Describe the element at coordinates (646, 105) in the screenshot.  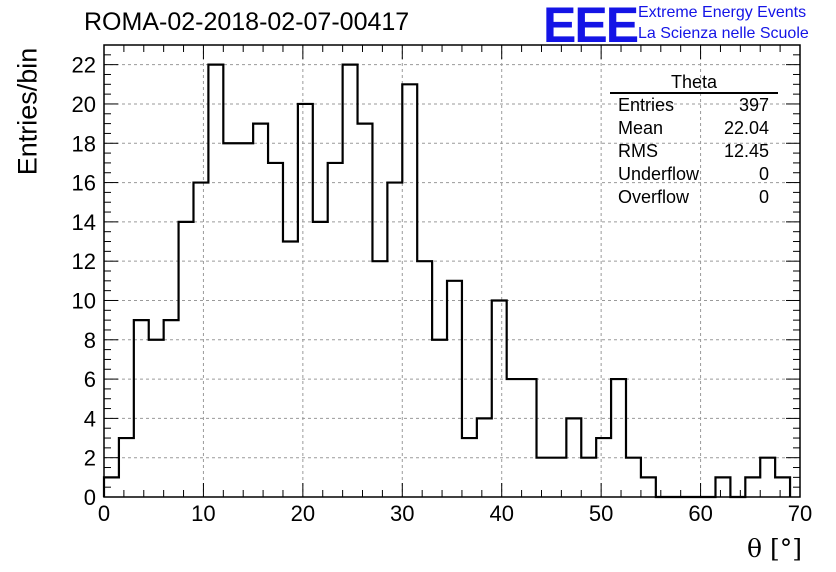
I see `stats-label: Entries` at that location.